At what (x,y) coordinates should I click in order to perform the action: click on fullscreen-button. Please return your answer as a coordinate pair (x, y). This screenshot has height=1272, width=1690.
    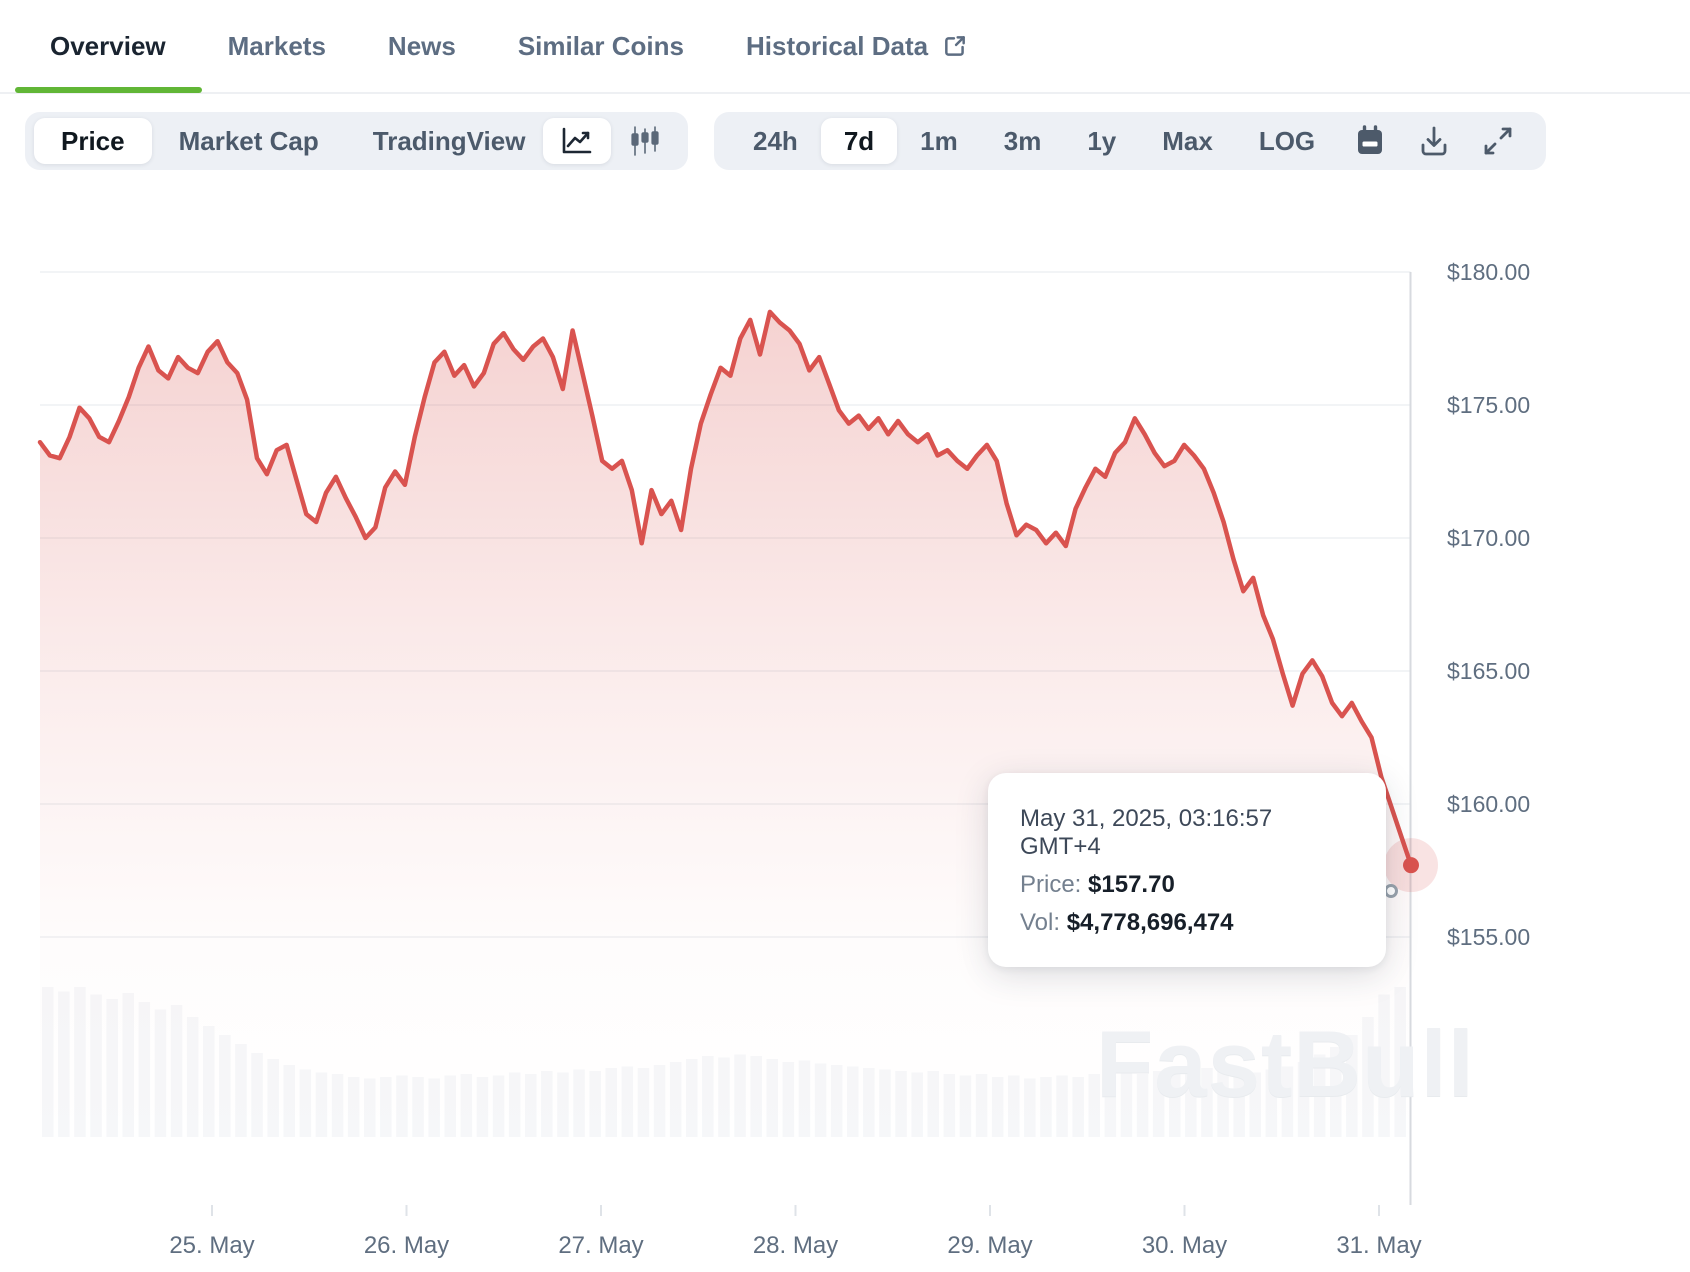
    Looking at the image, I should click on (1498, 141).